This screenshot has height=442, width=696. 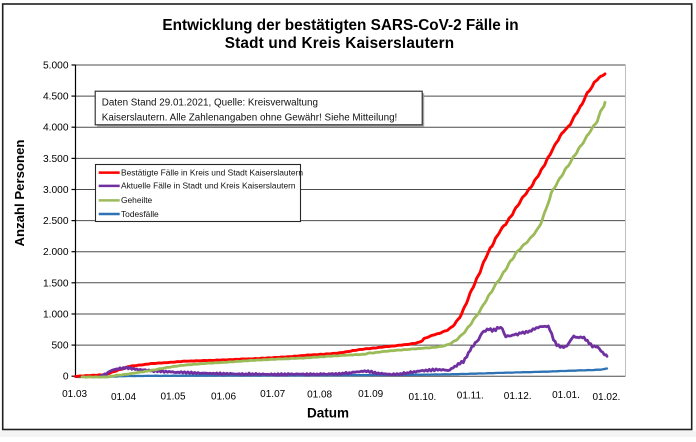 What do you see at coordinates (56, 66) in the screenshot?
I see `svg-text: 5.000` at bounding box center [56, 66].